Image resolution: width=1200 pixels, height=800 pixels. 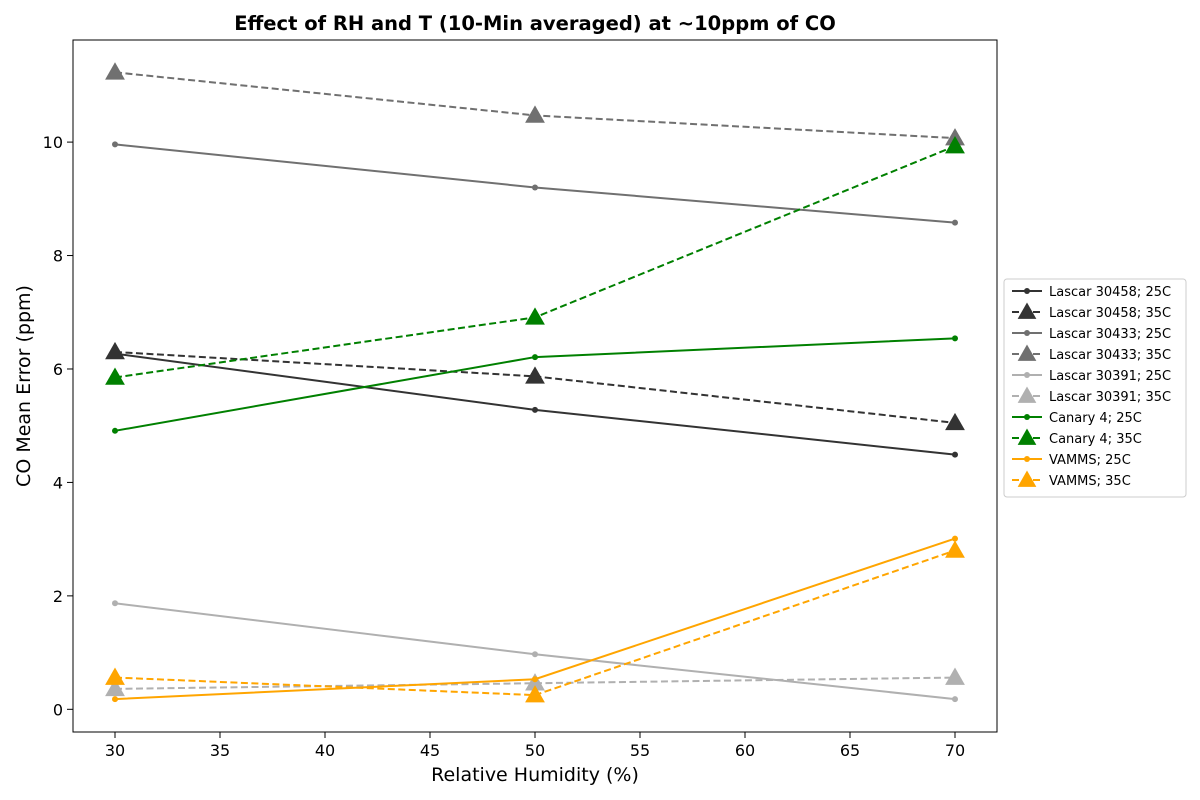 What do you see at coordinates (1110, 376) in the screenshot?
I see `legend-label: Lascar 30391; 25C` at bounding box center [1110, 376].